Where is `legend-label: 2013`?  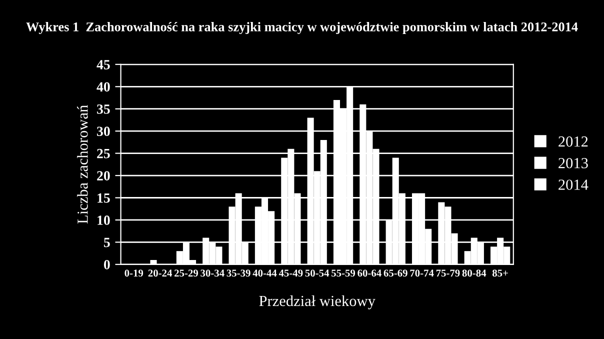 legend-label: 2013 is located at coordinates (573, 163).